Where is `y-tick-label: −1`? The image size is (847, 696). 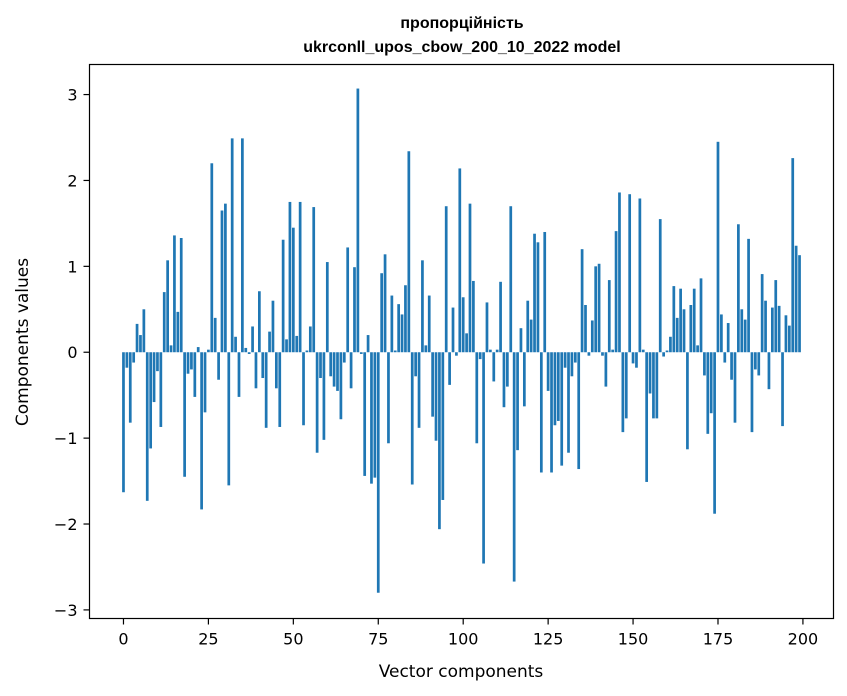 y-tick-label: −1 is located at coordinates (66, 438).